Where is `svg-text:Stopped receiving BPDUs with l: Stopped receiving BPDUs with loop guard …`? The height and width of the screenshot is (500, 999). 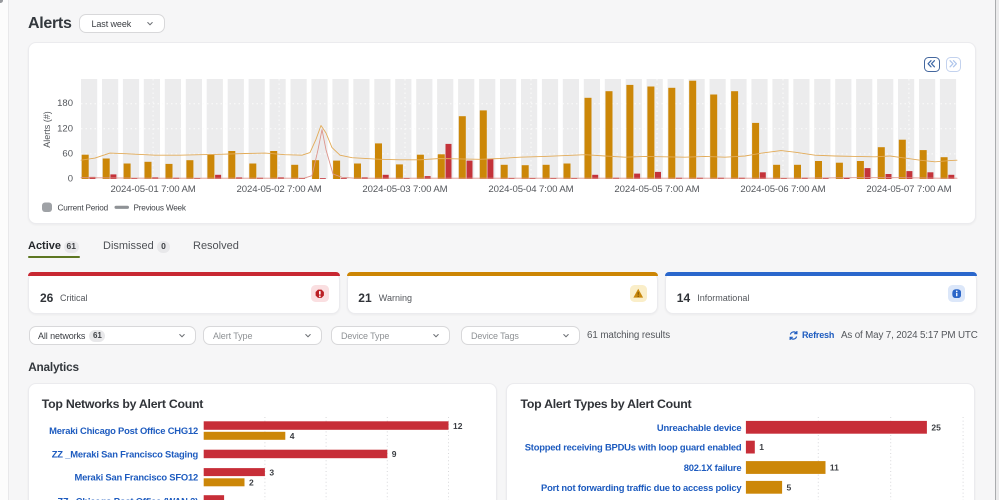
svg-text:Stopped receiving BPDUs with l: Stopped receiving BPDUs with loop guard … is located at coordinates (633, 447).